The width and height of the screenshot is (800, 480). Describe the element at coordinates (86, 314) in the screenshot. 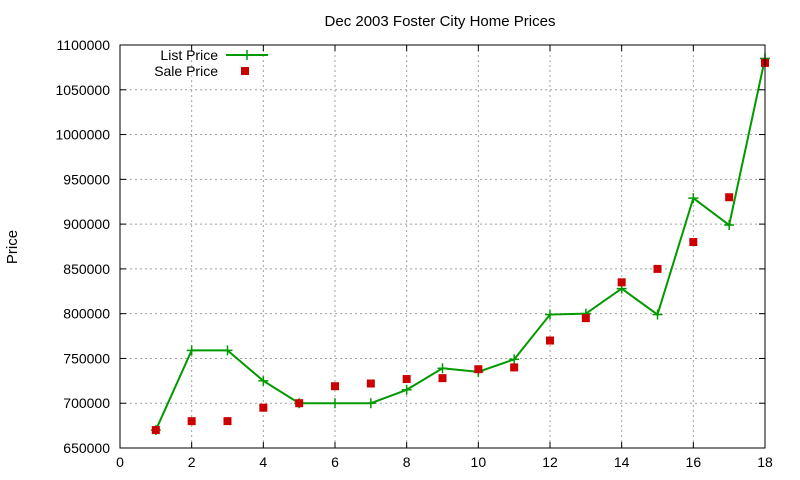

I see `y-tick-label: 800000` at that location.